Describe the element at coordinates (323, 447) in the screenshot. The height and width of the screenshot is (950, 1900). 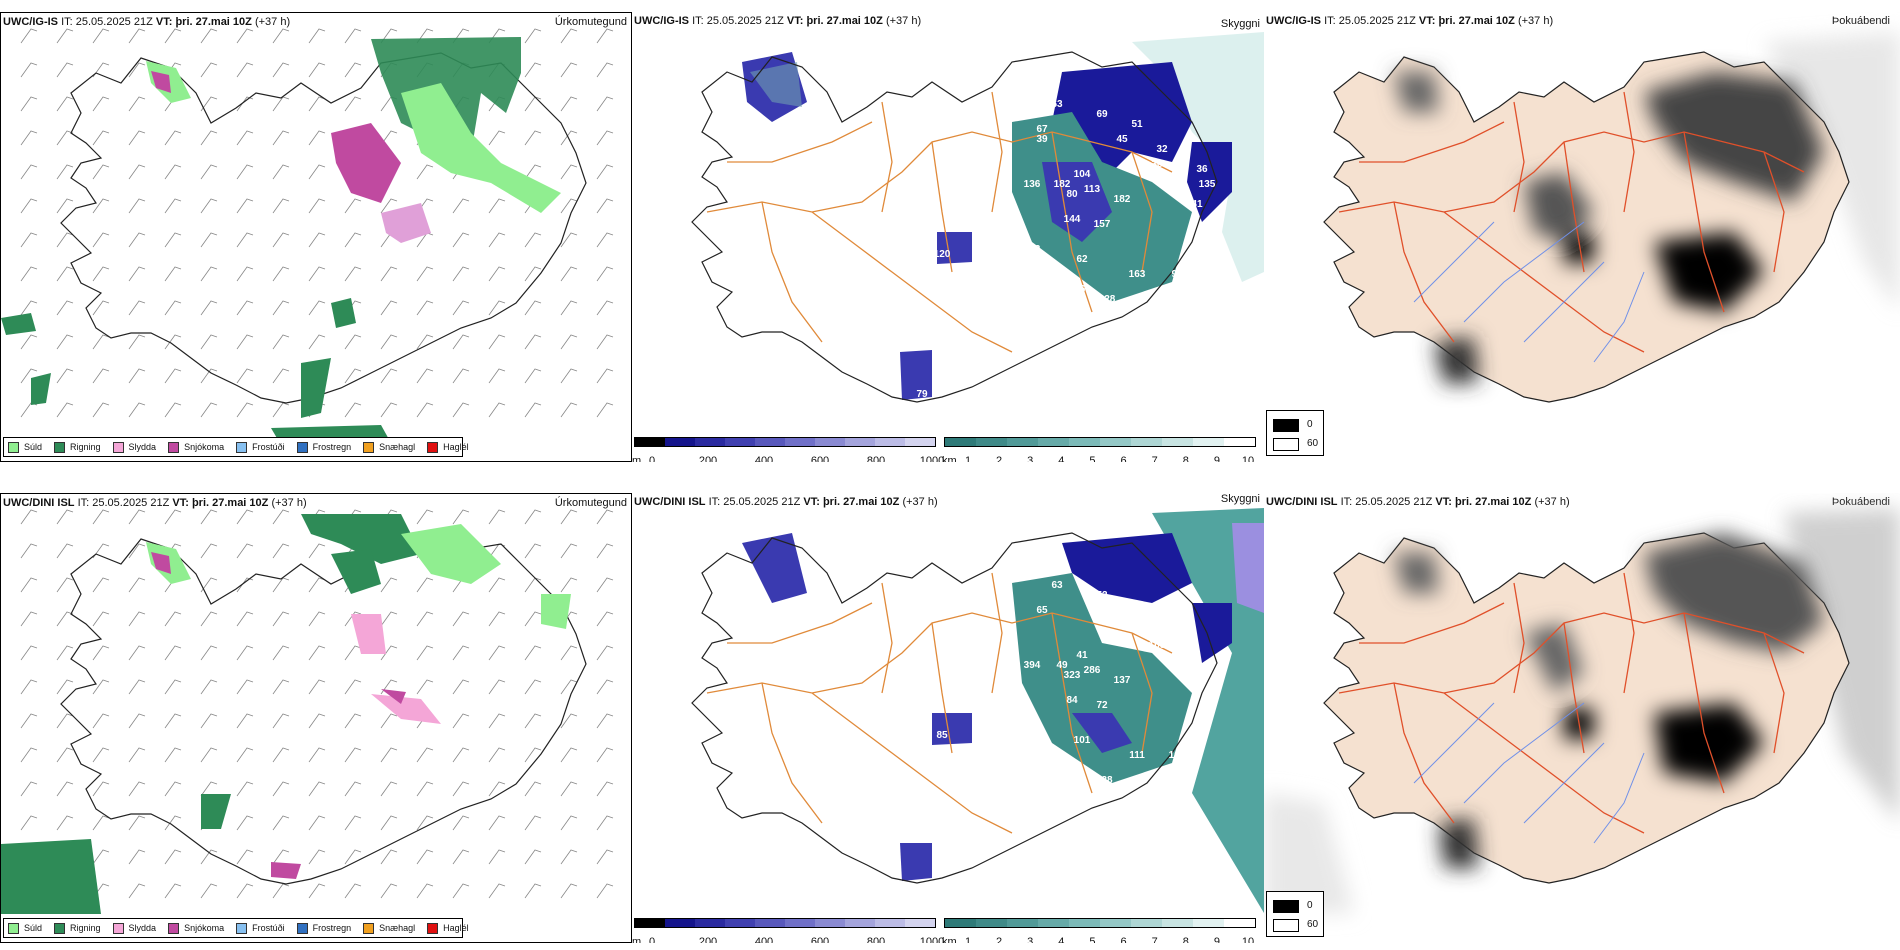
I see `legend-item-frostregn: Frostregn` at that location.